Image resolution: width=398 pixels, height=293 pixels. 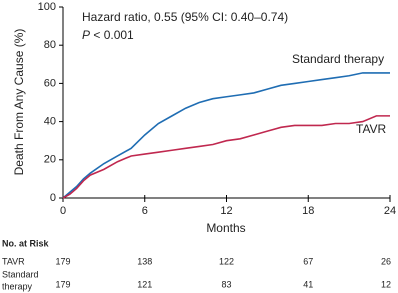 What do you see at coordinates (26, 243) in the screenshot?
I see `risk-table-title: No. at Risk` at bounding box center [26, 243].